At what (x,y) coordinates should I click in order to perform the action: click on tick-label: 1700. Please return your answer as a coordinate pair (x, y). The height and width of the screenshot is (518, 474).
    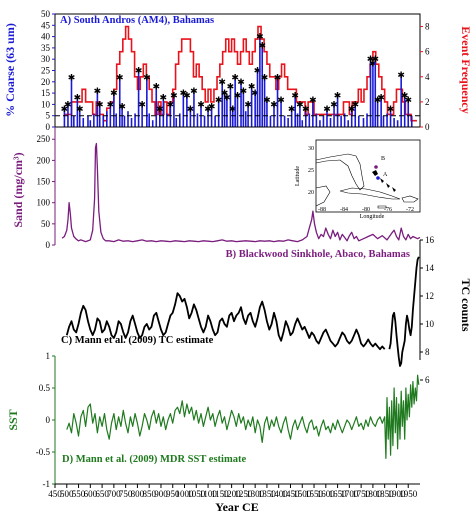
    Looking at the image, I should click on (349, 494).